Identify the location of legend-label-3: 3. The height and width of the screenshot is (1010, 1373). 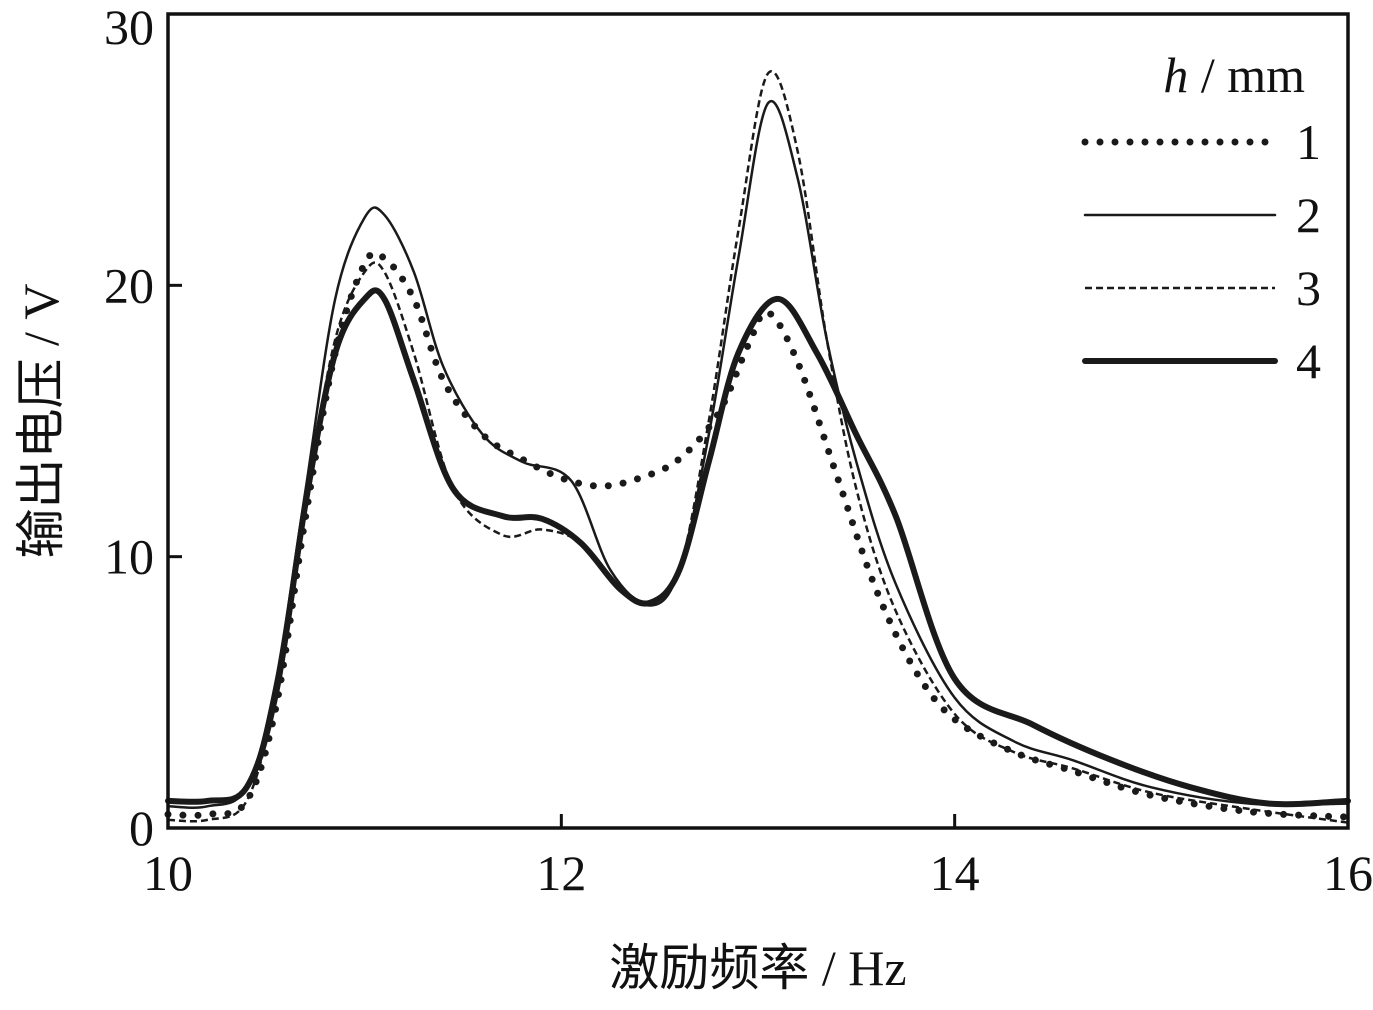
(1308, 288).